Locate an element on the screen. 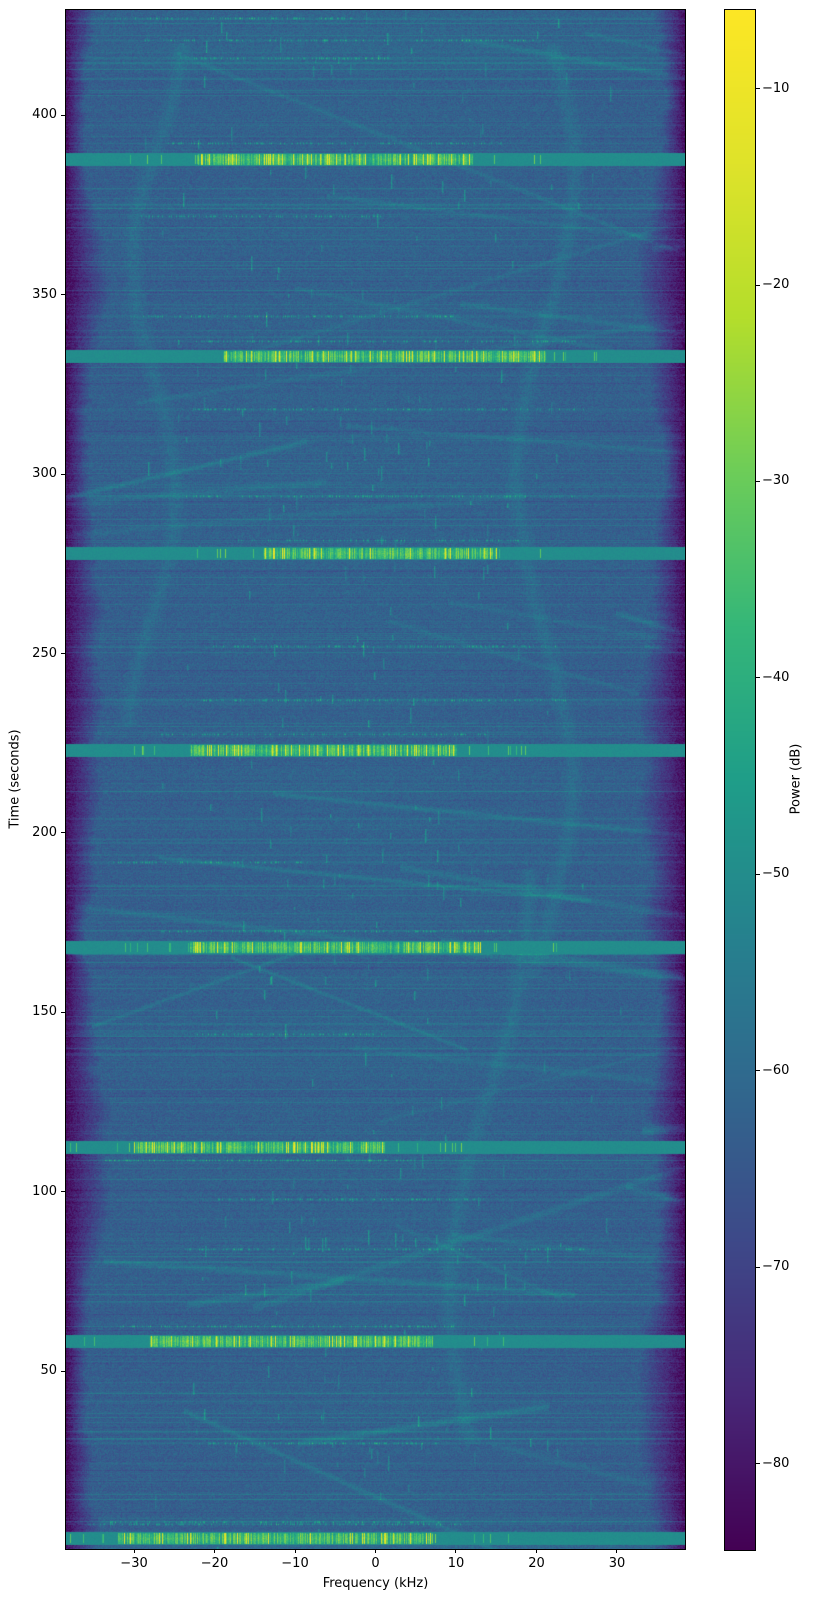 This screenshot has height=1603, width=823. colorbar-title: Power (dB) is located at coordinates (796, 779).